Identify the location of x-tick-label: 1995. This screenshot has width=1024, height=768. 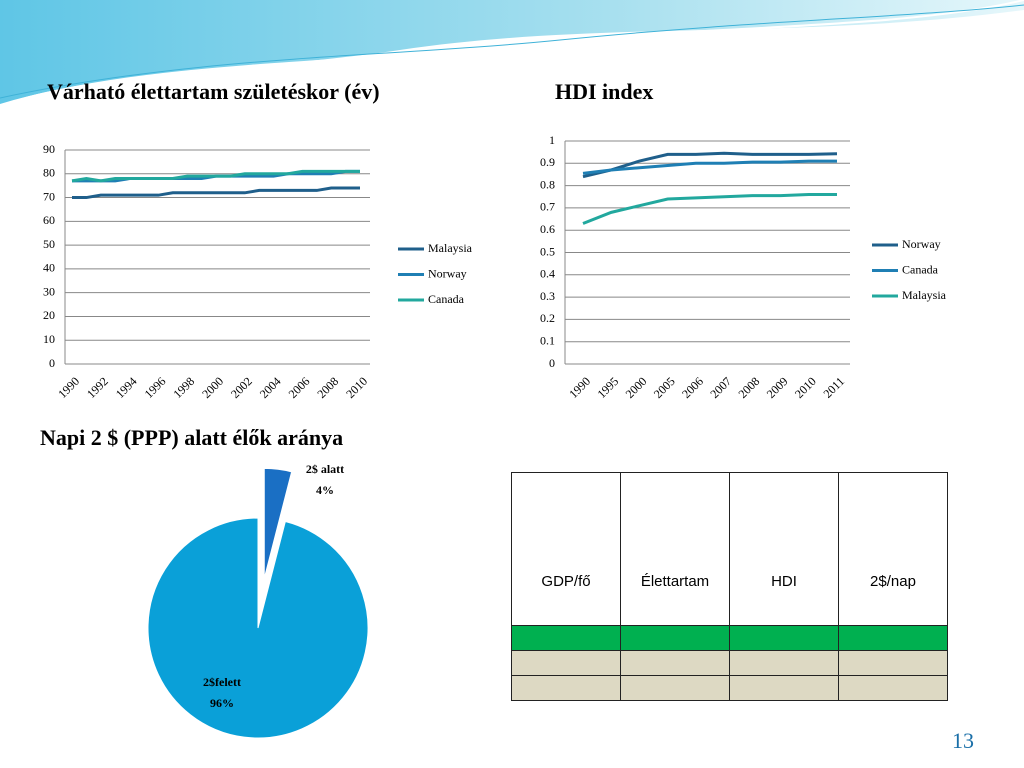
(607, 387).